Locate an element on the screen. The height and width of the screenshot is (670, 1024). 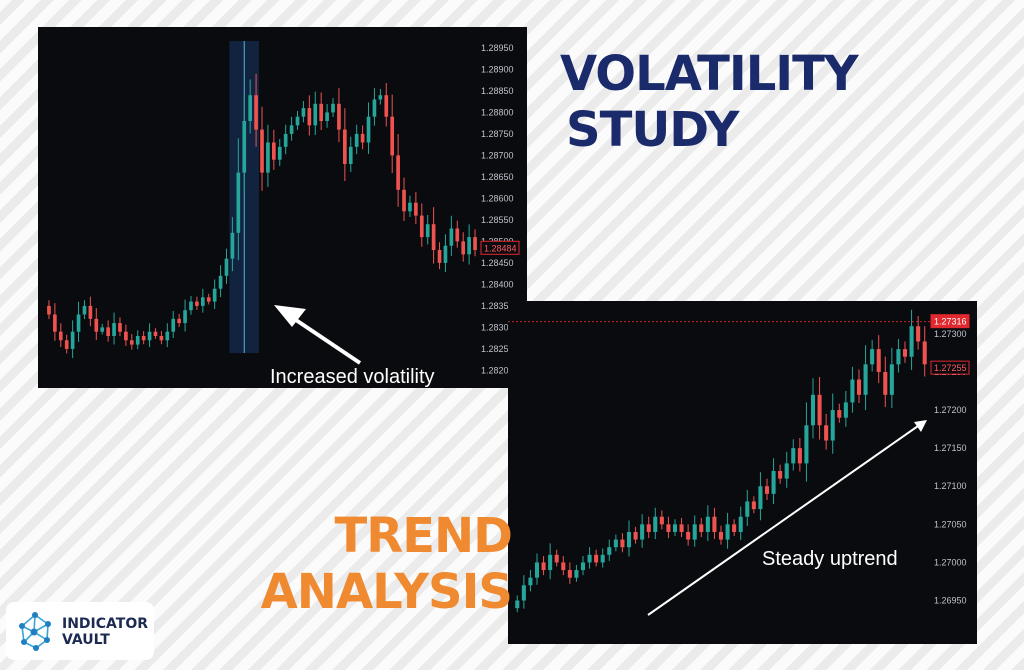
svg-text: 1.27316 is located at coordinates (950, 322).